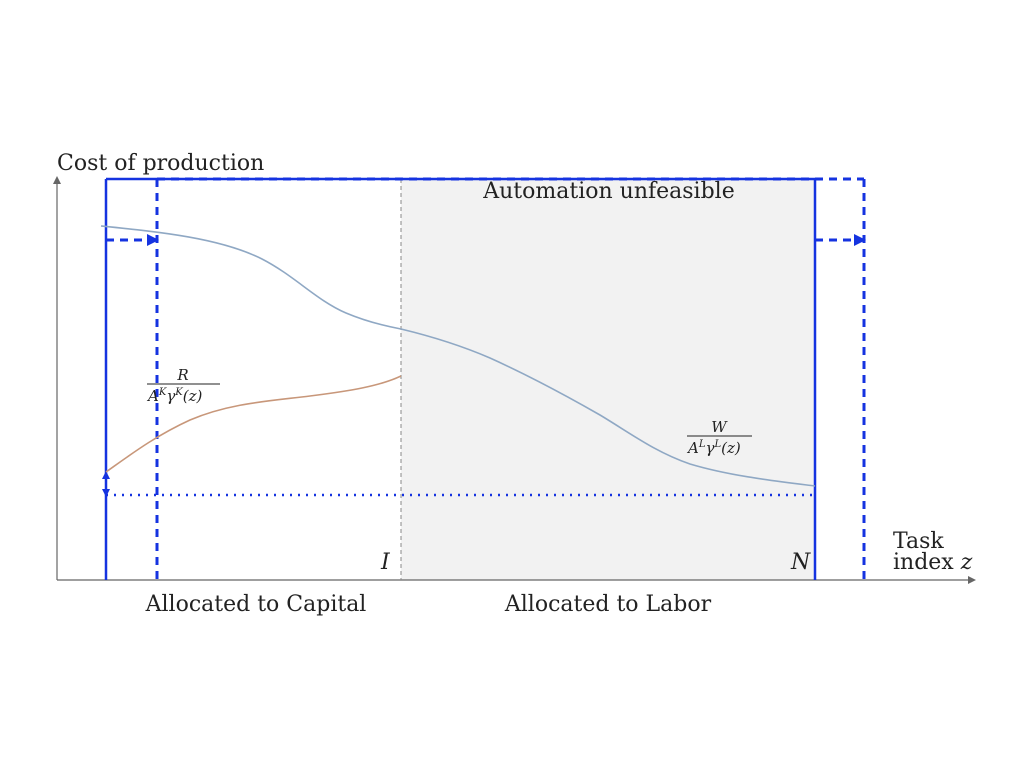 The image size is (1024, 768). Describe the element at coordinates (182, 375) in the screenshot. I see `capital-formula-numerator: R` at that location.